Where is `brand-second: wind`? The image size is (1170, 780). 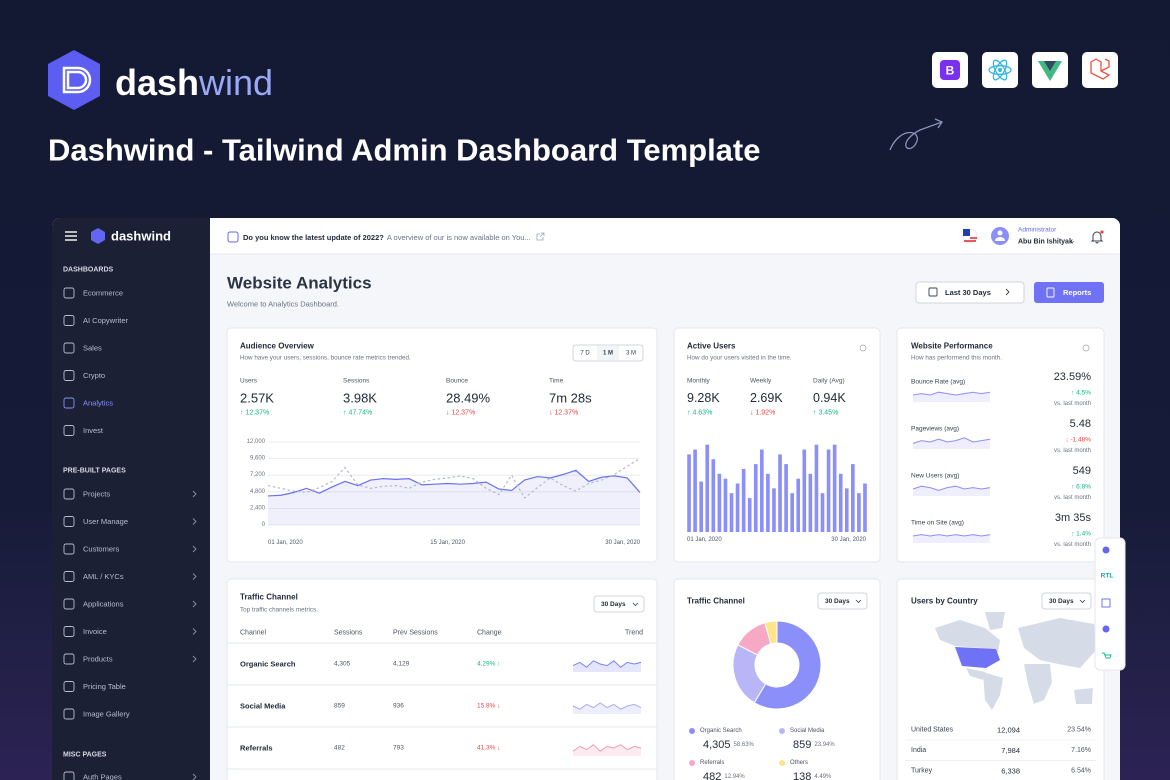
brand-second: wind is located at coordinates (235, 82).